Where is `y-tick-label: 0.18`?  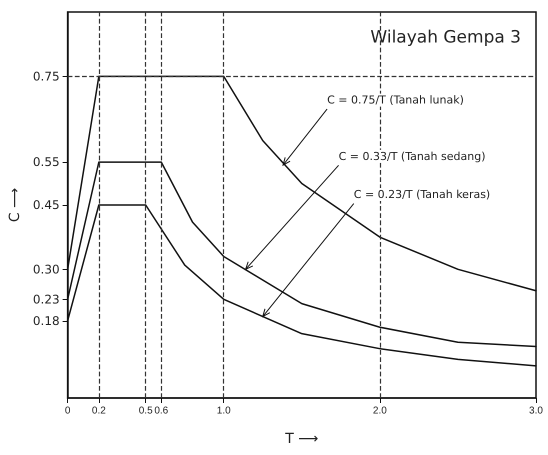 y-tick-label: 0.18 is located at coordinates (46, 321).